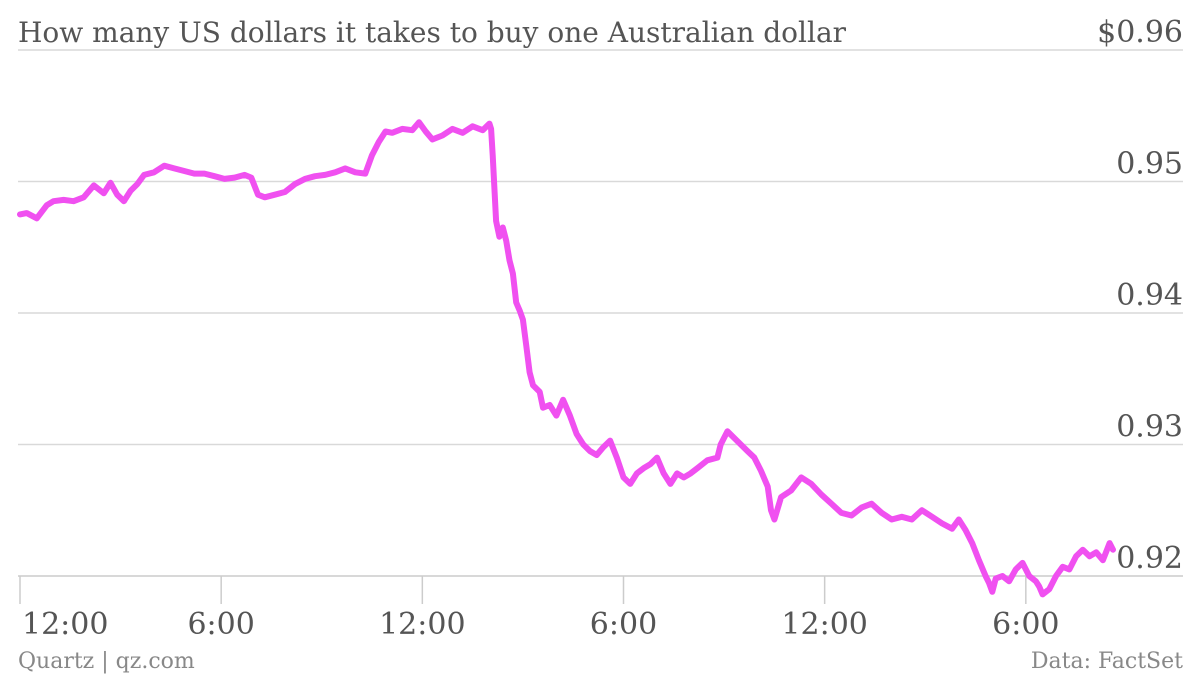 The width and height of the screenshot is (1200, 676). I want to click on y-tick-label: 0.94, so click(1149, 295).